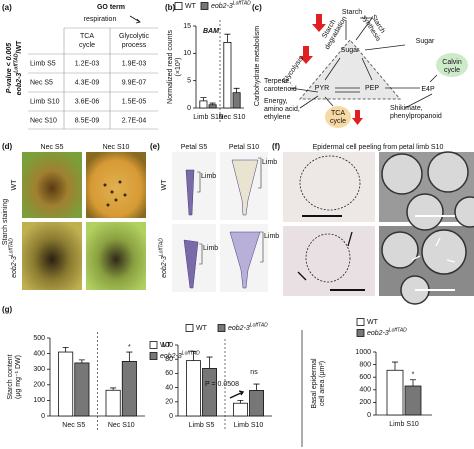 The width and height of the screenshot is (474, 449). I want to click on respiration: respiration, so click(100, 19).